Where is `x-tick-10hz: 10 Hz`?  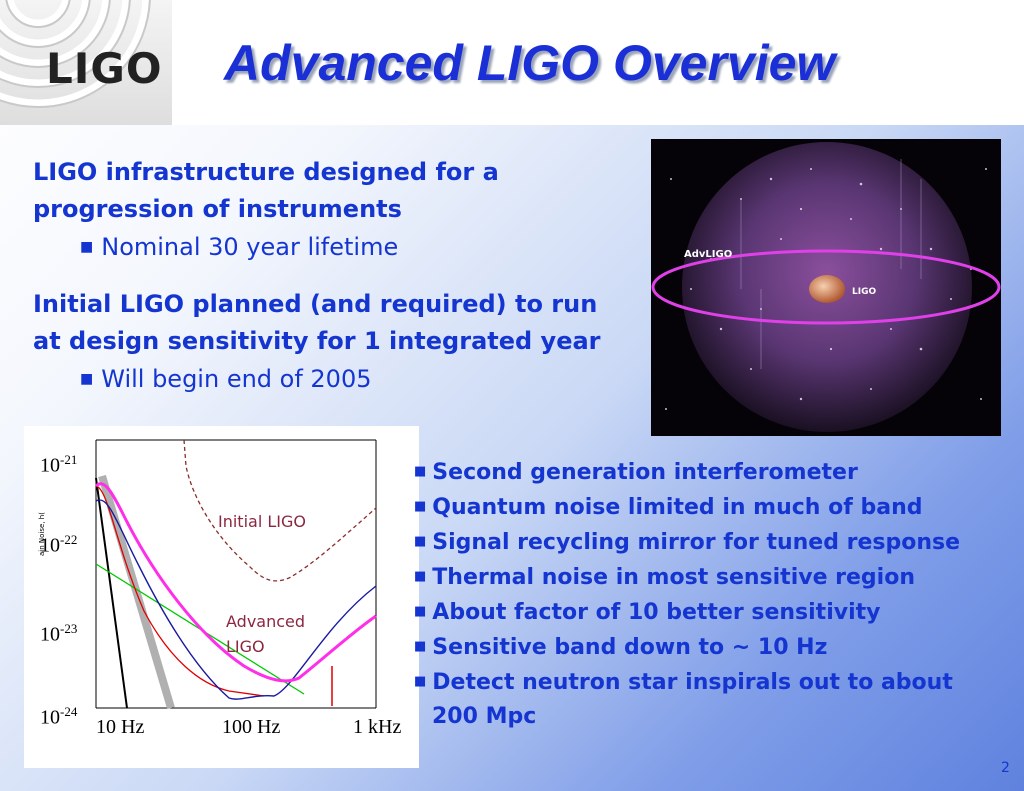
x-tick-10hz: 10 Hz is located at coordinates (120, 727).